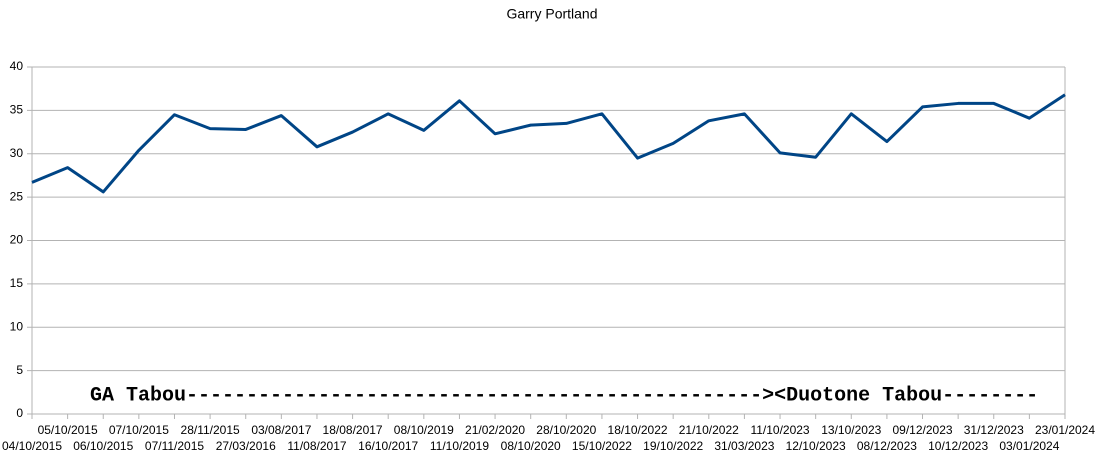 This screenshot has height=463, width=1108. What do you see at coordinates (602, 446) in the screenshot?
I see `x-tick-label: 15/10/2022` at bounding box center [602, 446].